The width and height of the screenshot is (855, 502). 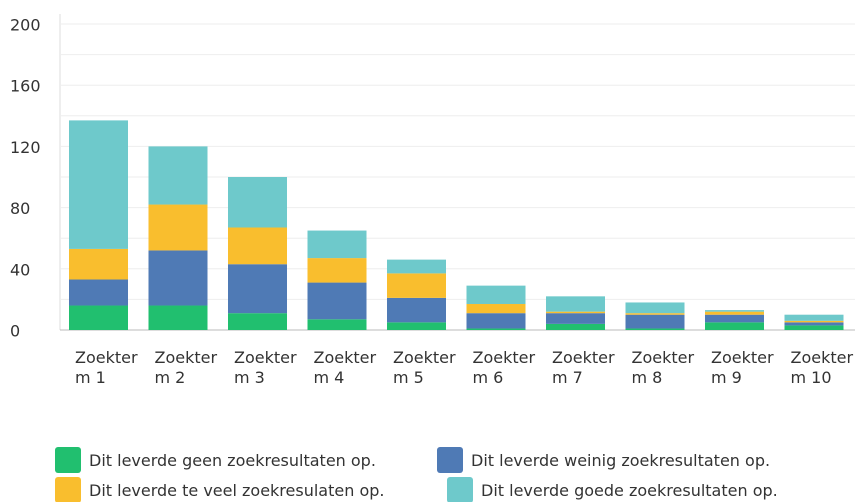 What do you see at coordinates (20, 208) in the screenshot?
I see `y-tick-label: 80` at bounding box center [20, 208].